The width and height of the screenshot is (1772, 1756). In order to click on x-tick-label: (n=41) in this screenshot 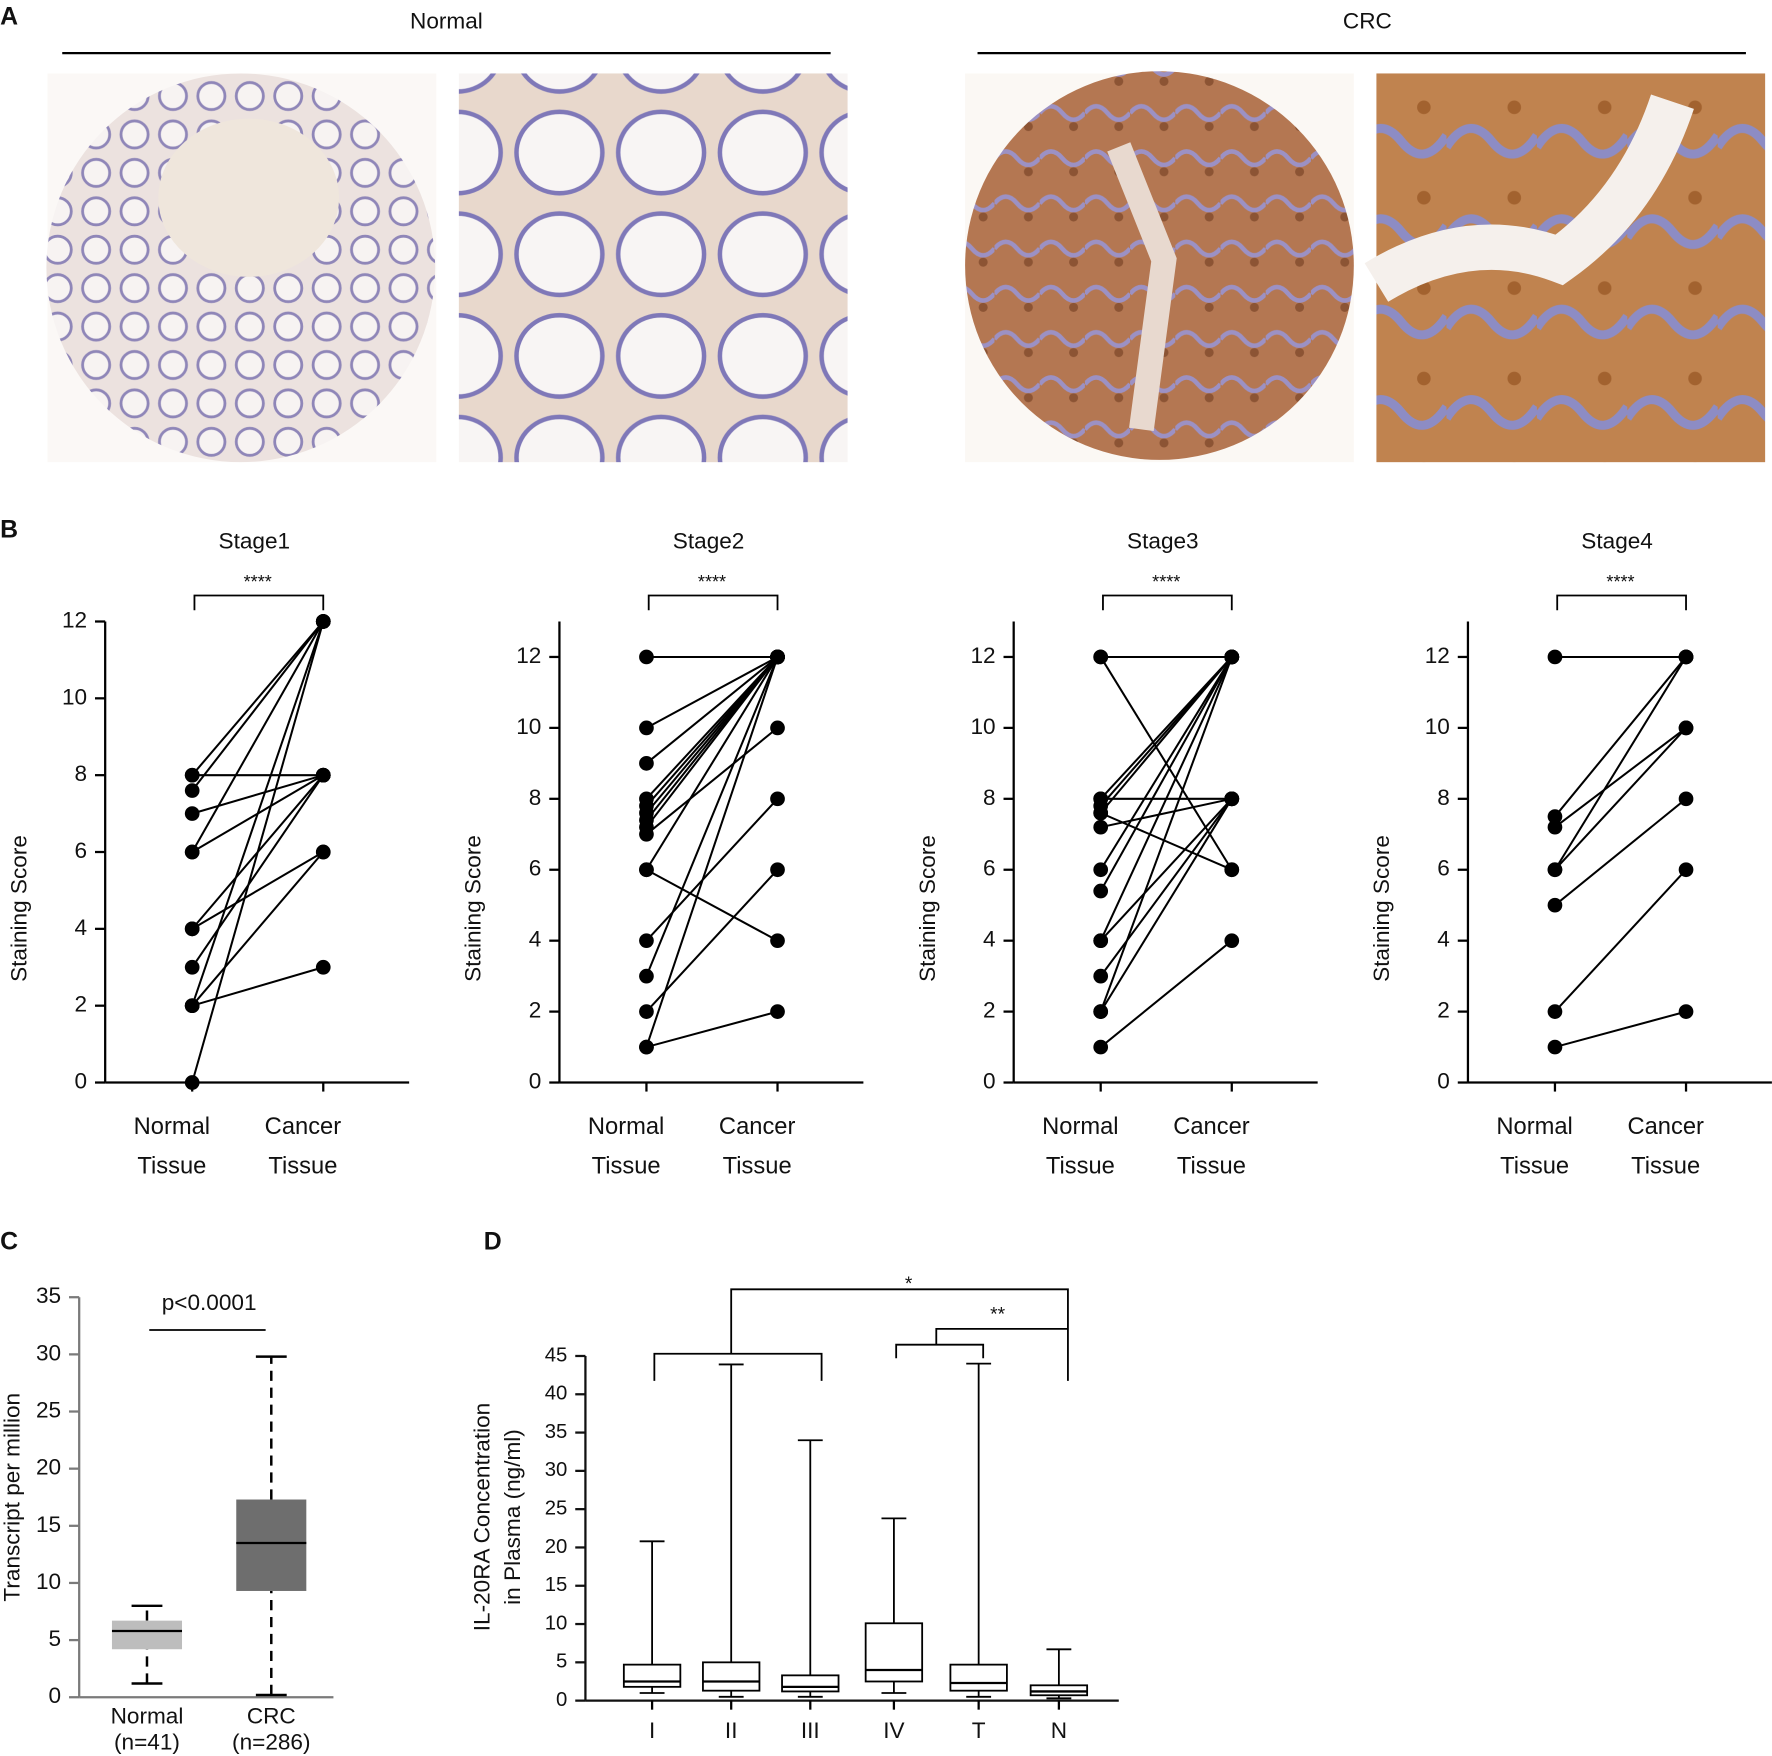, I will do `click(147, 1742)`.